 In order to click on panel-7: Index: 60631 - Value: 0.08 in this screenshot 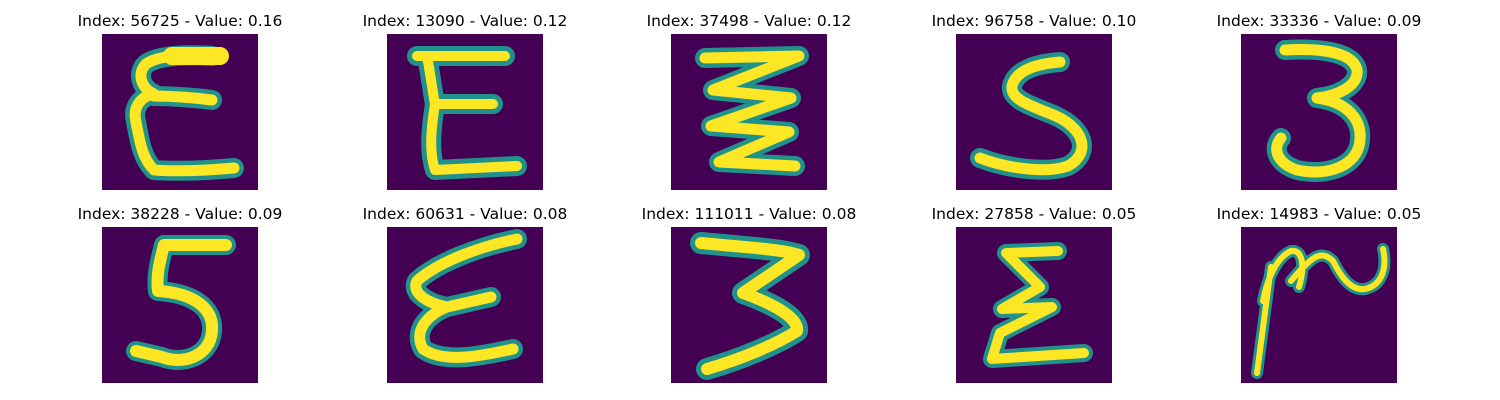, I will do `click(465, 295)`.